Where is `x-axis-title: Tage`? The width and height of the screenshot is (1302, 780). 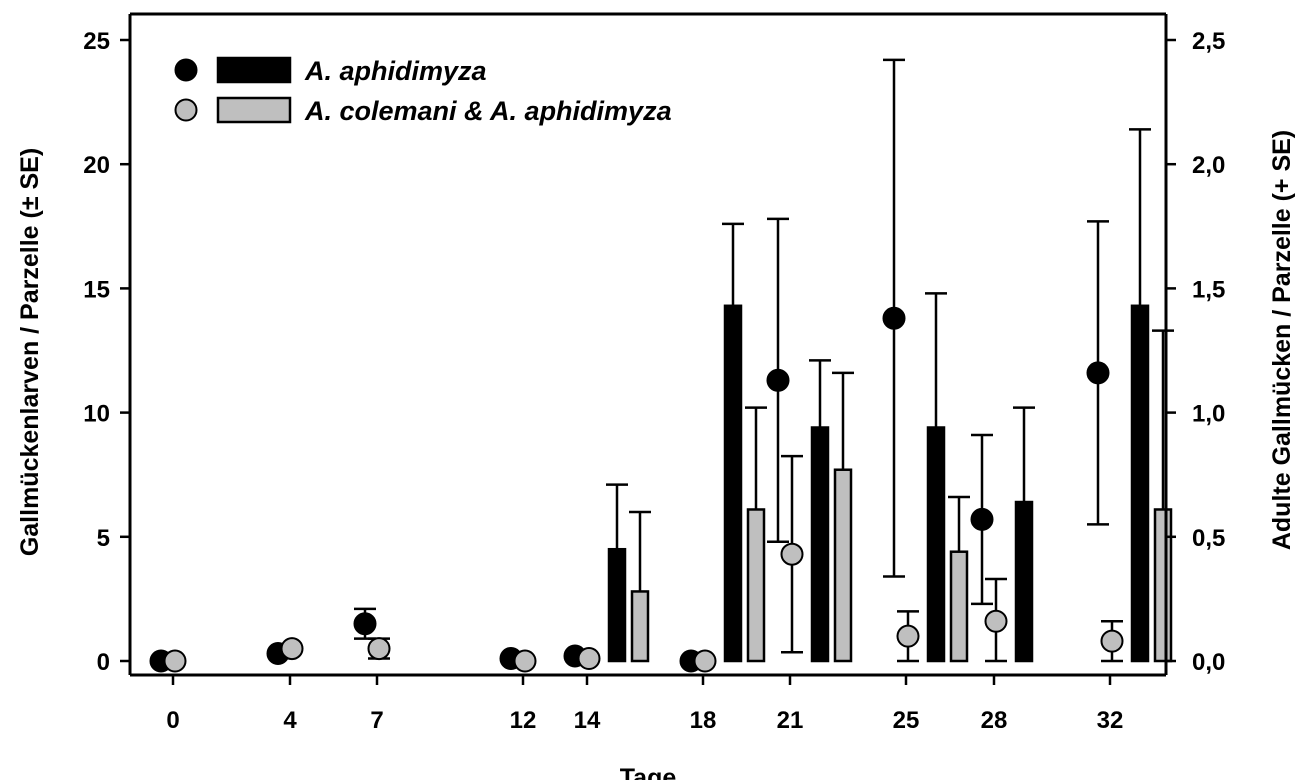
x-axis-title: Tage is located at coordinates (648, 772).